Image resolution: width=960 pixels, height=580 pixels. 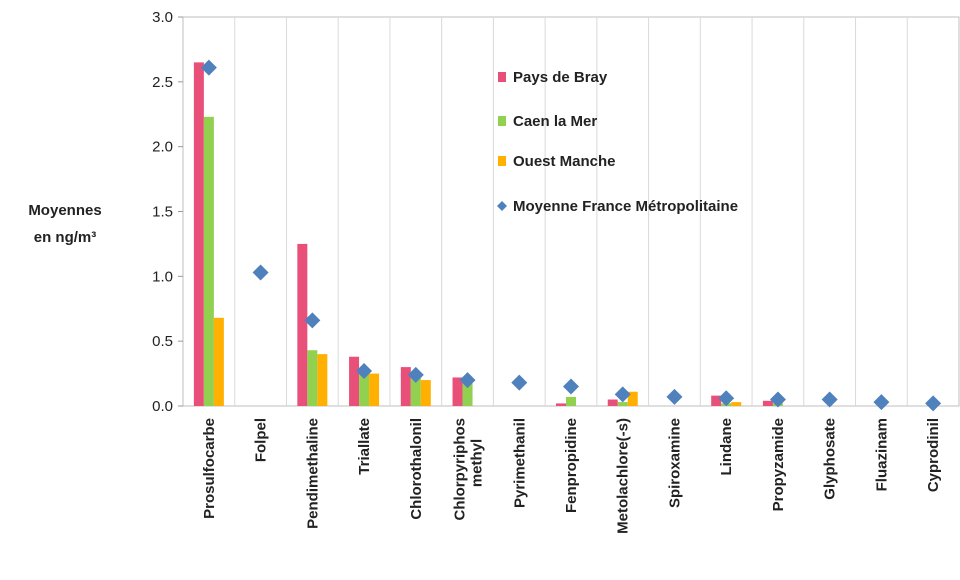 What do you see at coordinates (162, 276) in the screenshot?
I see `y-tick-label: 1.0` at bounding box center [162, 276].